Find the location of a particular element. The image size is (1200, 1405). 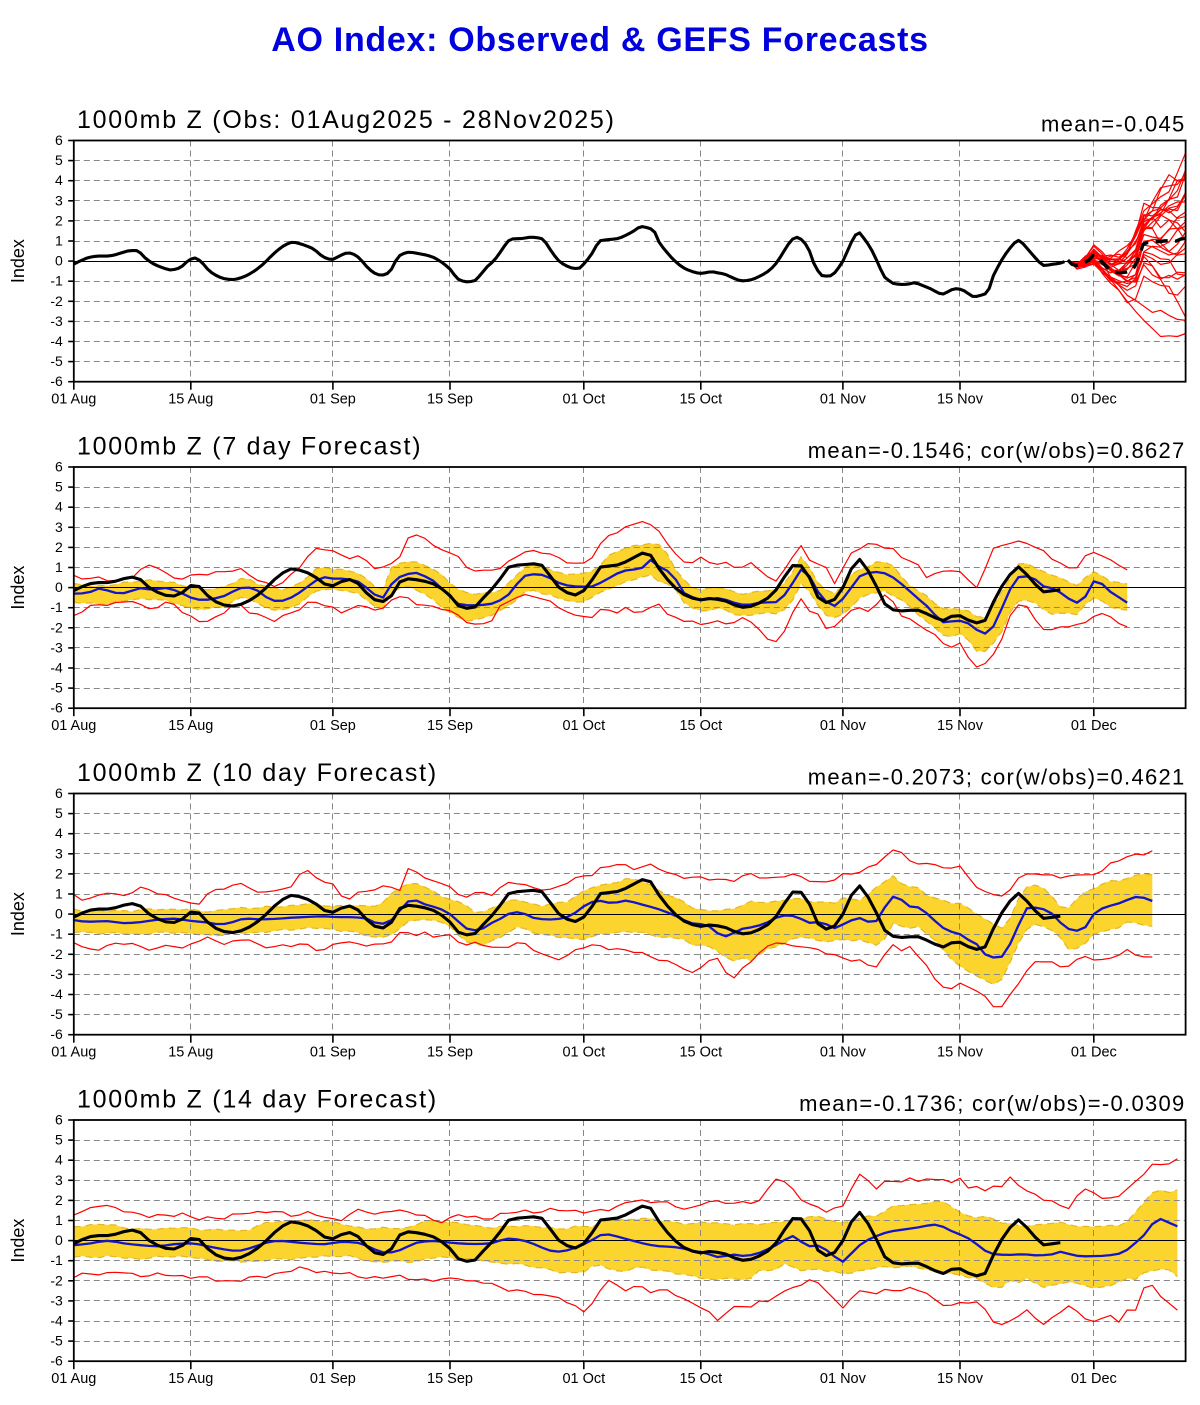

svg-text:AO Index: Observed & GEFS Fore: AO Index: Observed & GEFS Forecasts is located at coordinates (599, 40).